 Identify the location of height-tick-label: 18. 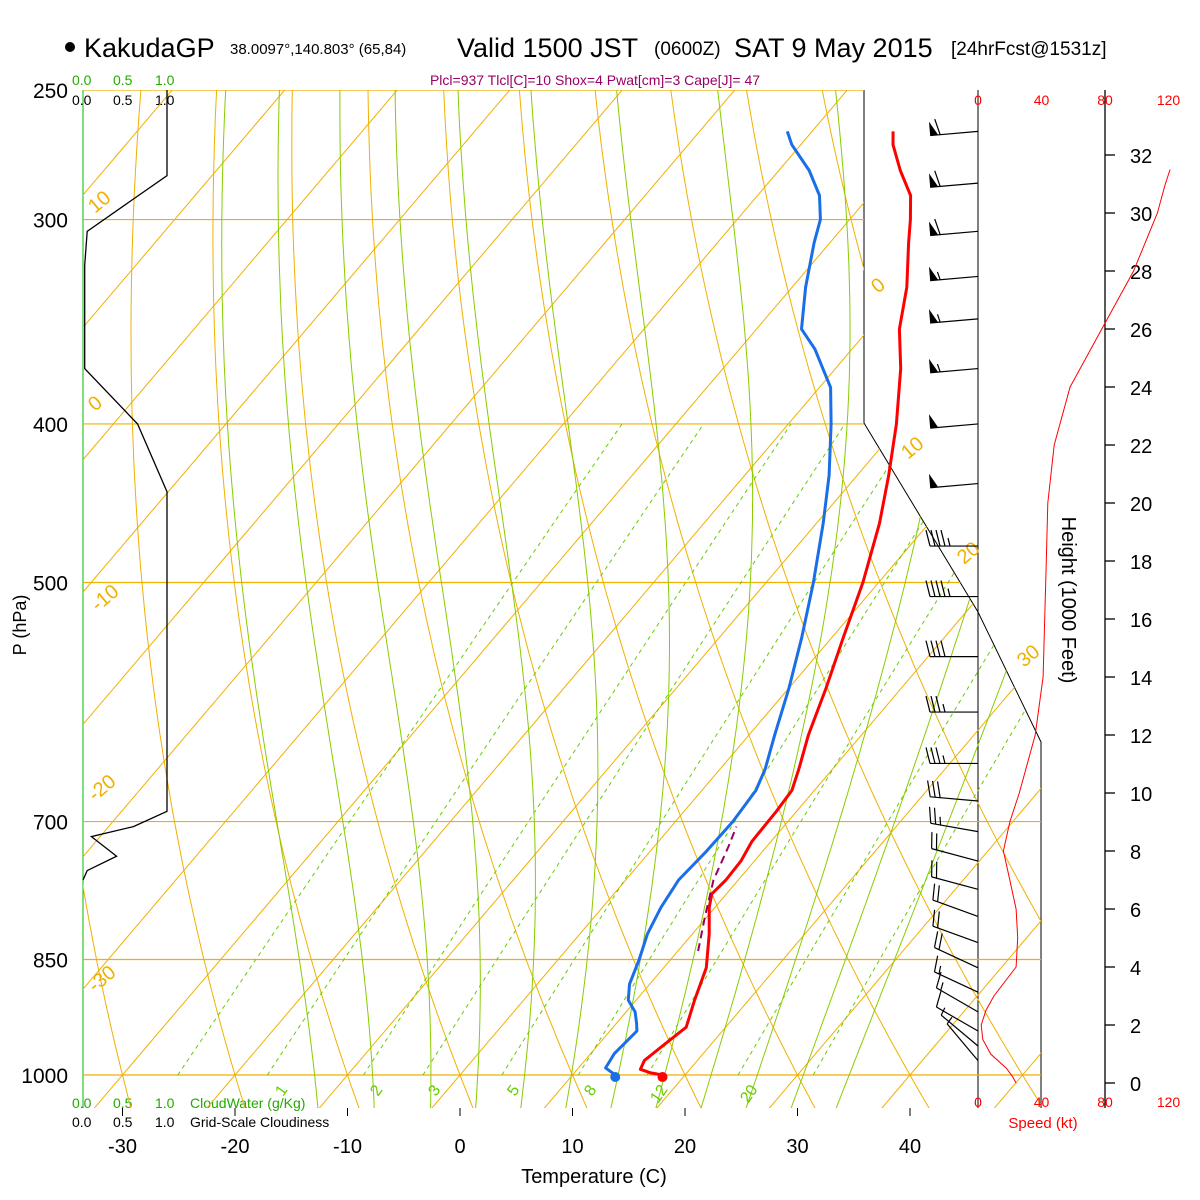
(1141, 563).